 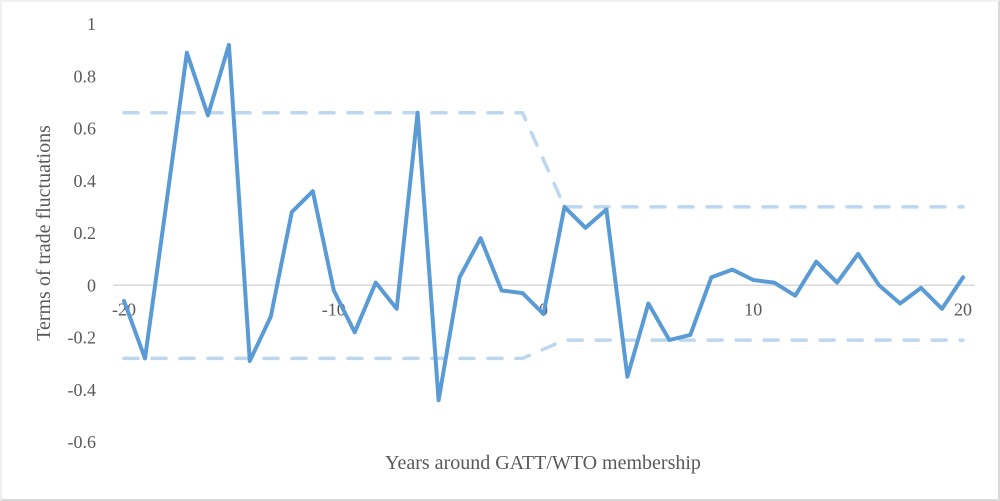 I want to click on x-tick-label: 20, so click(x=963, y=309).